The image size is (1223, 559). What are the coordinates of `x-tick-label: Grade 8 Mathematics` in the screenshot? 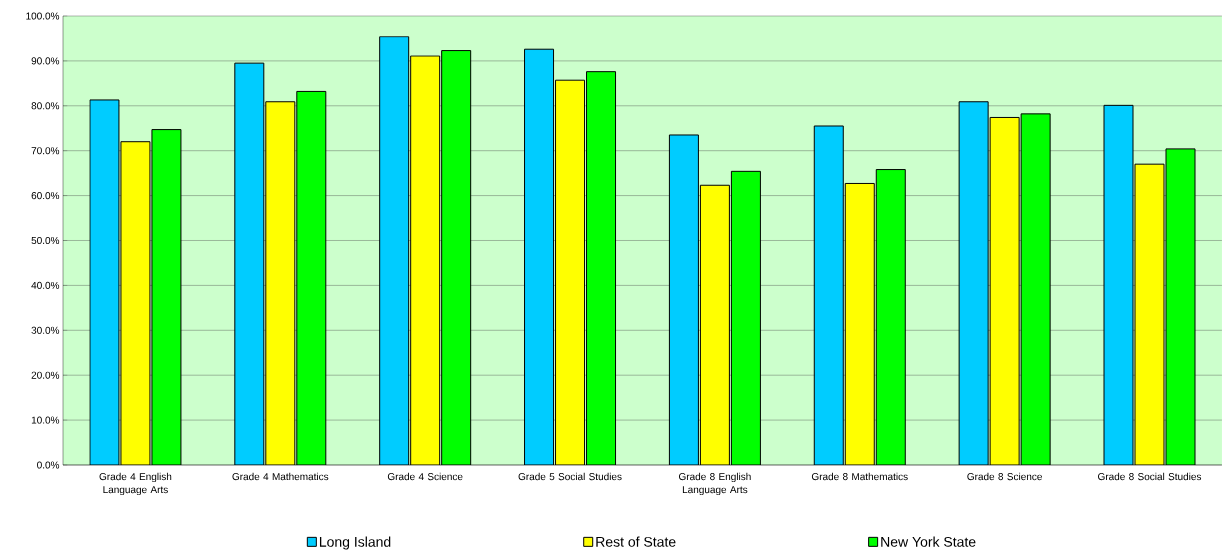 It's located at (859, 476).